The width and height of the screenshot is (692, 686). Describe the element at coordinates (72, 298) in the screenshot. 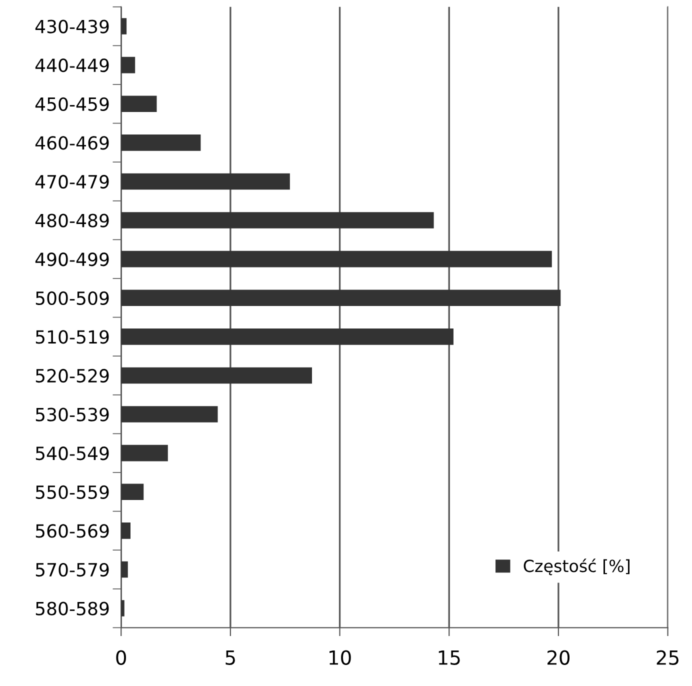

I see `y-tick-label: 500-509` at that location.